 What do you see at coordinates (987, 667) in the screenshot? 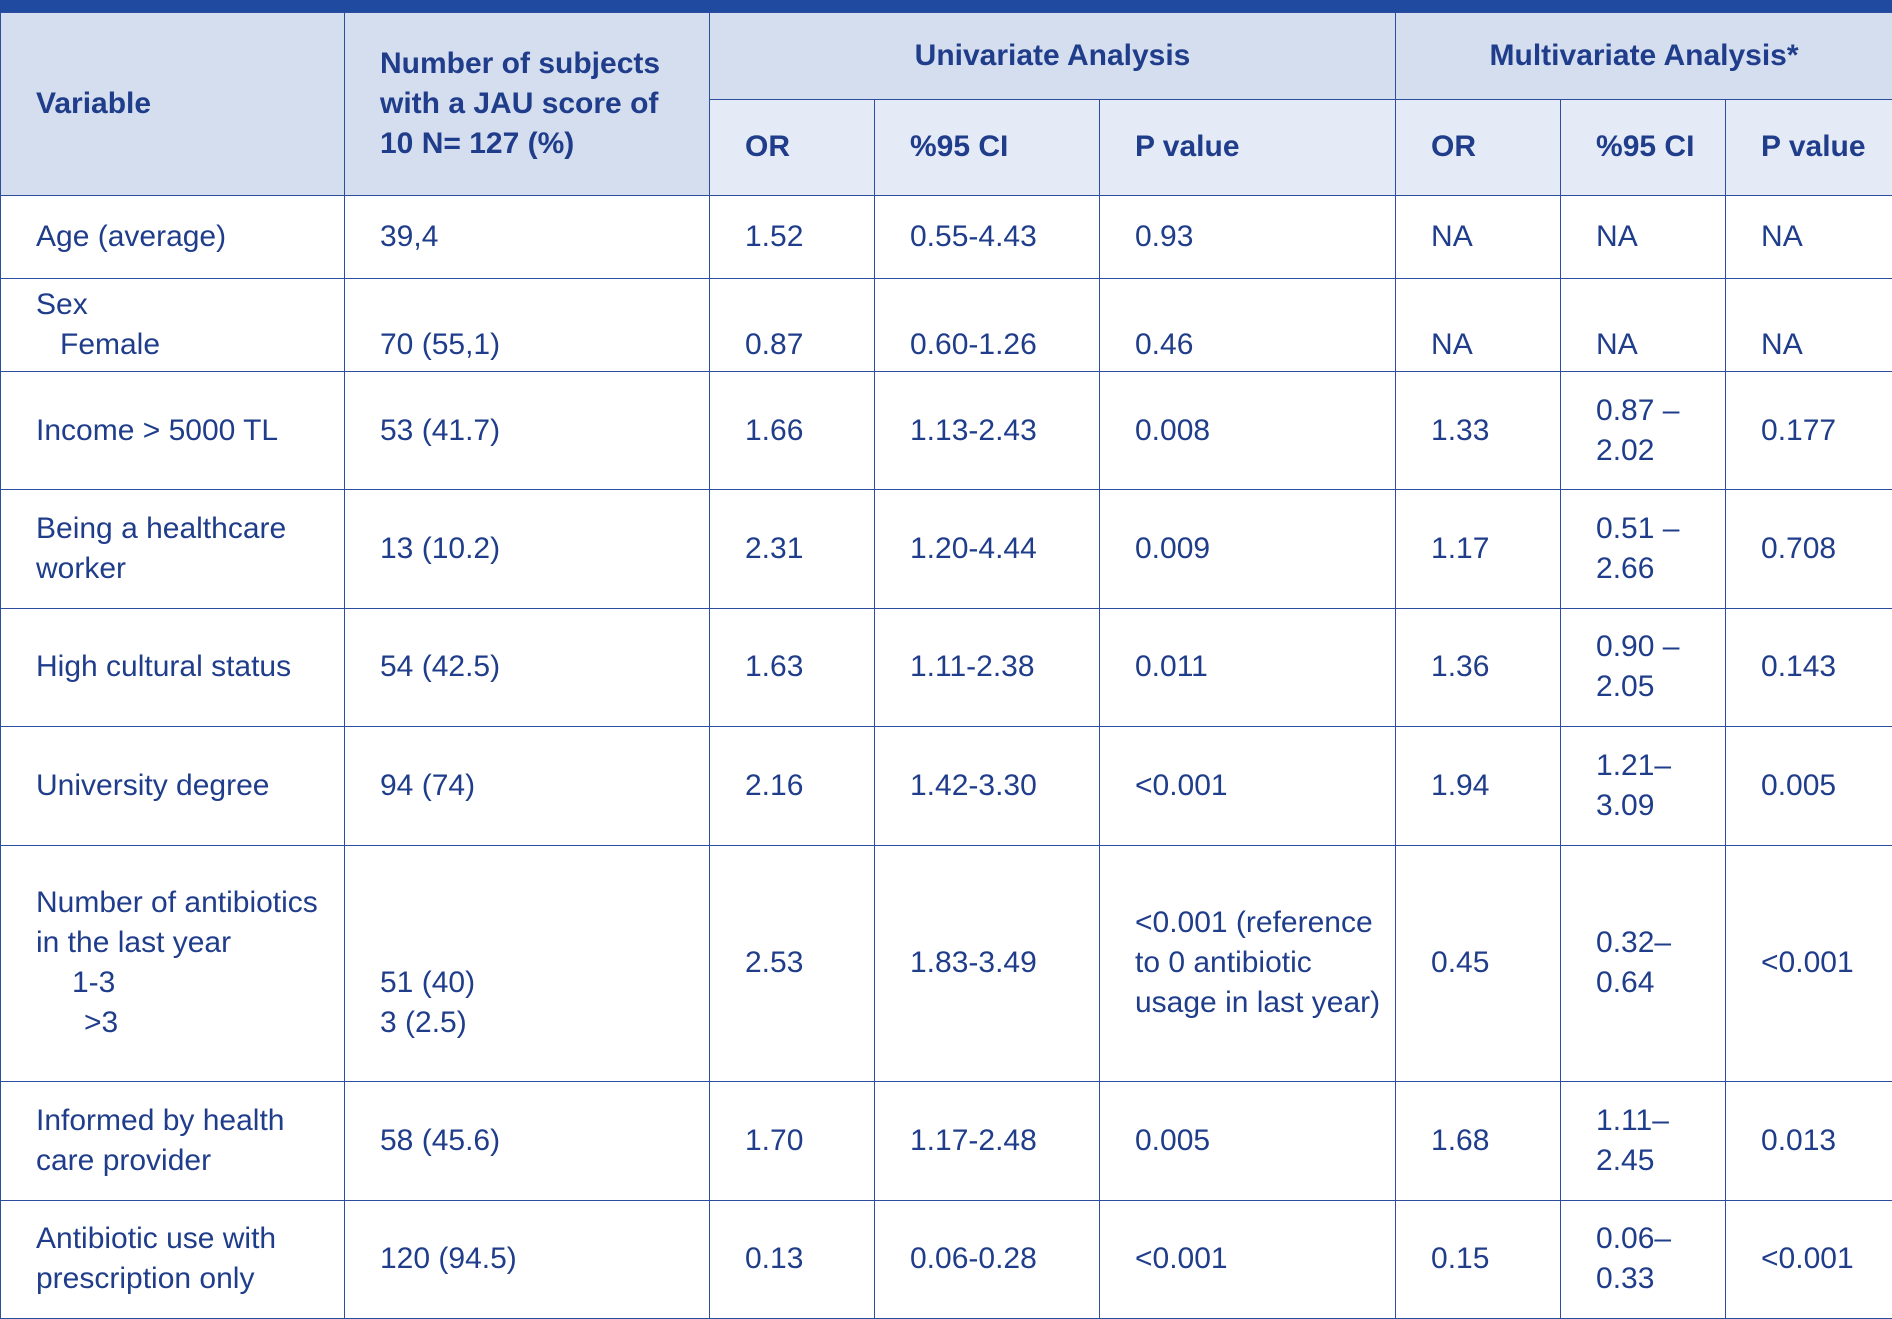
I see `cell-univariate-ci: 1.11-2.38` at bounding box center [987, 667].